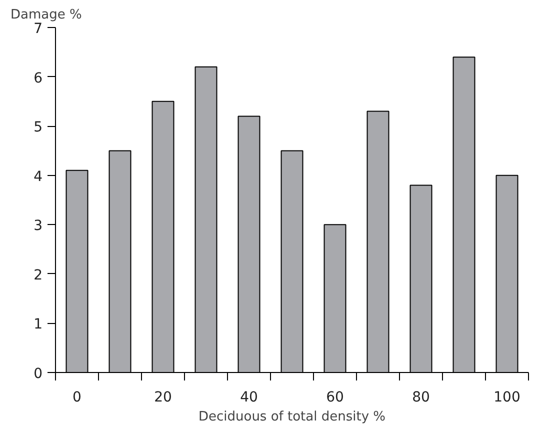  I want to click on y-tick-label: 5, so click(38, 128).